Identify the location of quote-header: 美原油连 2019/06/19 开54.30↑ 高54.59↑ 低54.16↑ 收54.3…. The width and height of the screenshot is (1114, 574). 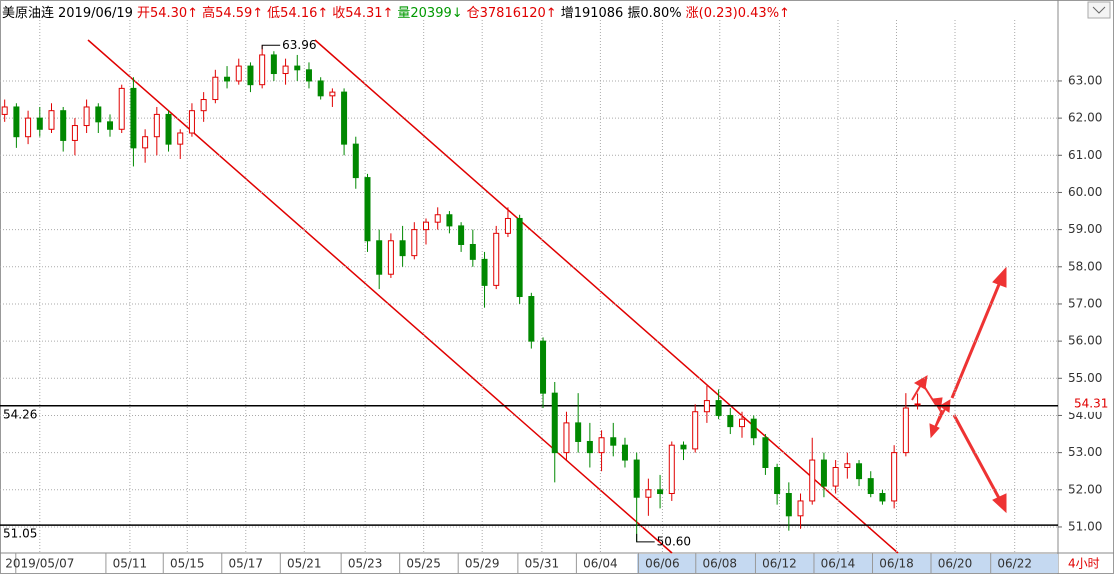
(398, 11).